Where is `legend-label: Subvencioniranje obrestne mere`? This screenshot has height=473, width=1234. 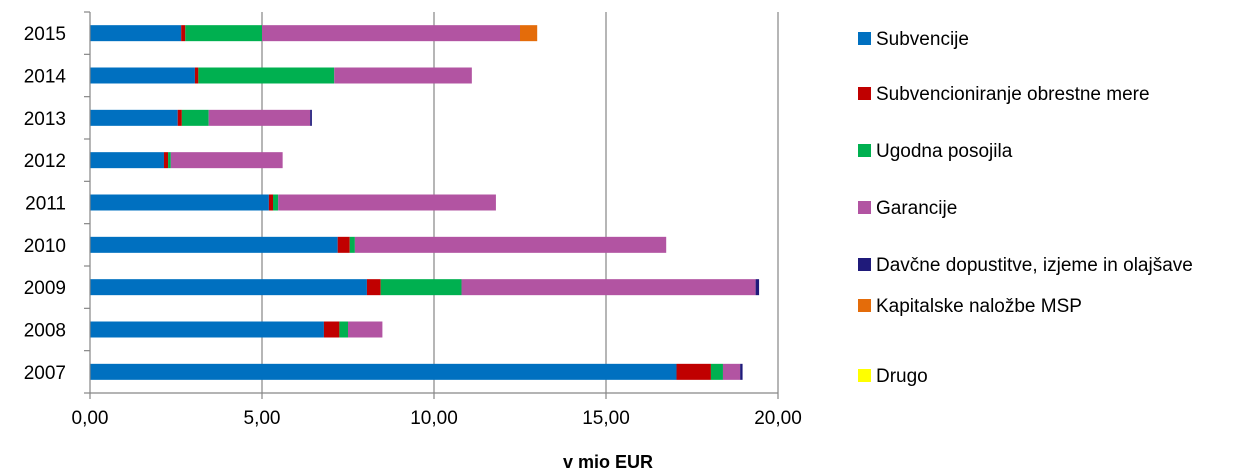 legend-label: Subvencioniranje obrestne mere is located at coordinates (1013, 94).